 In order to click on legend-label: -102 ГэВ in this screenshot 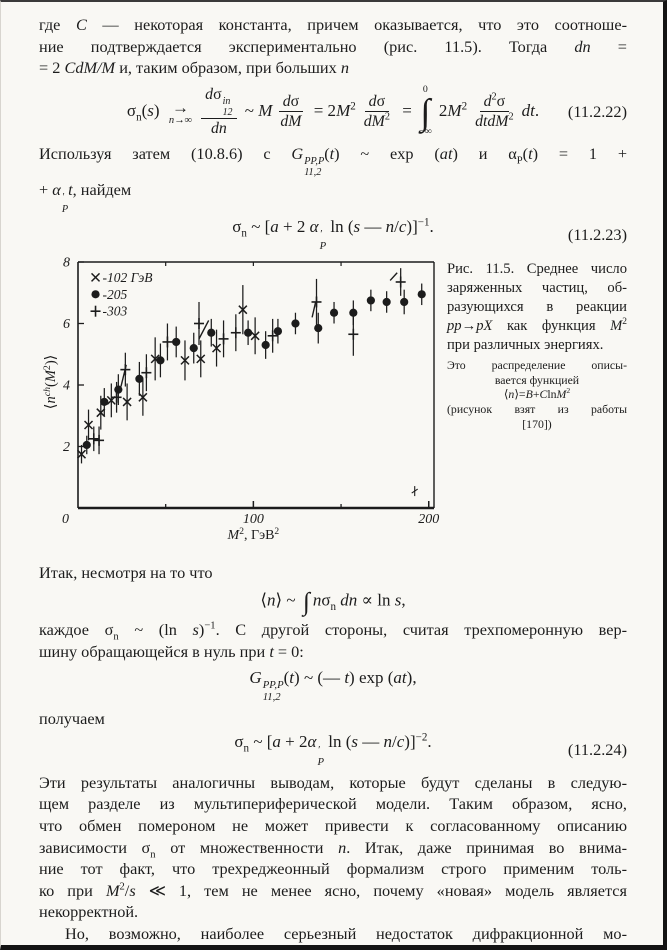, I will do `click(128, 277)`.